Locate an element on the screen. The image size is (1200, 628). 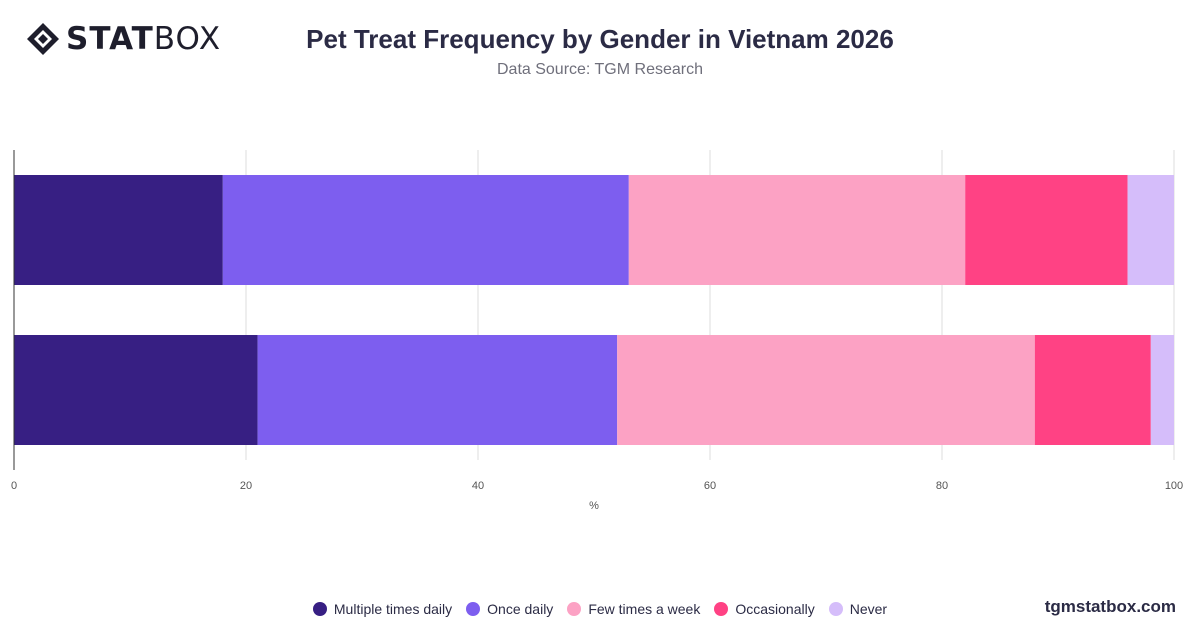
x-tick-label: 80 is located at coordinates (942, 486).